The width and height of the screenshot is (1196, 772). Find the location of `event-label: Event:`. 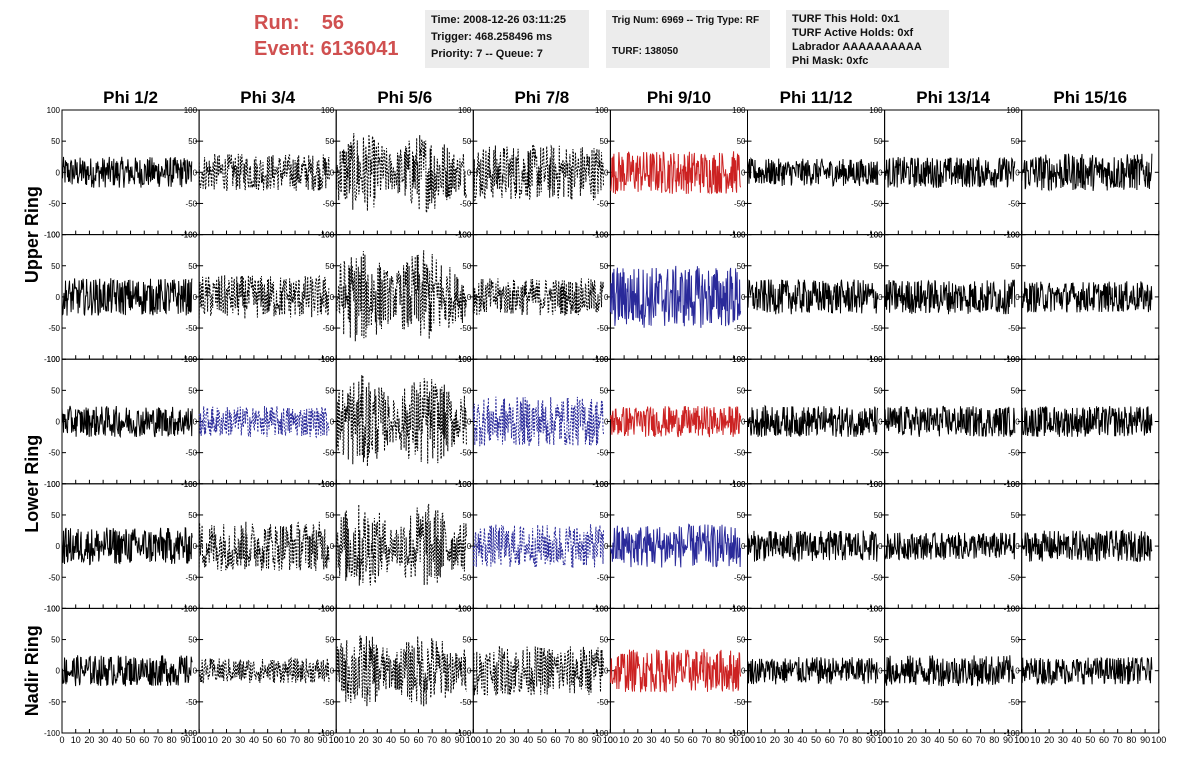

event-label: Event: is located at coordinates (285, 49).